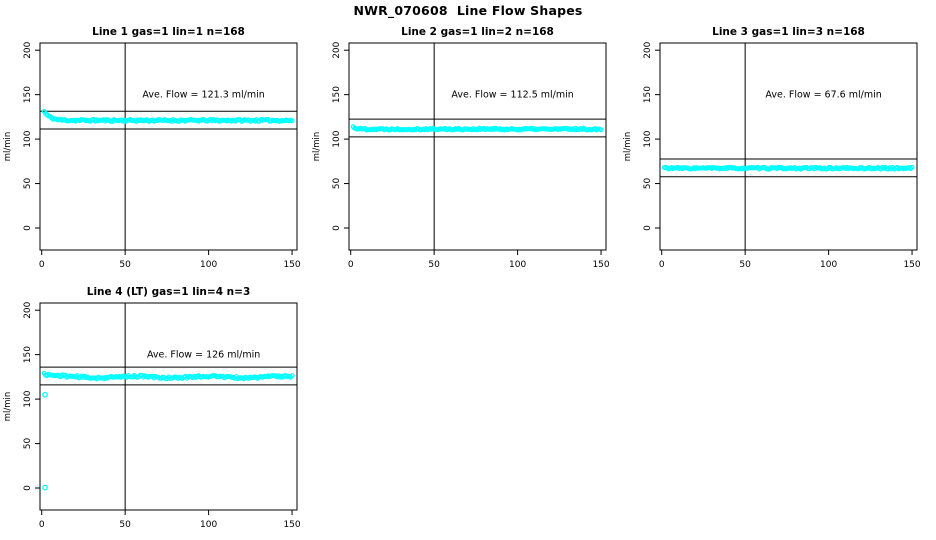 This screenshot has width=936, height=540. What do you see at coordinates (169, 292) in the screenshot?
I see `panel-title: Line 4 (LT) gas=1 lin=4 n=3` at bounding box center [169, 292].